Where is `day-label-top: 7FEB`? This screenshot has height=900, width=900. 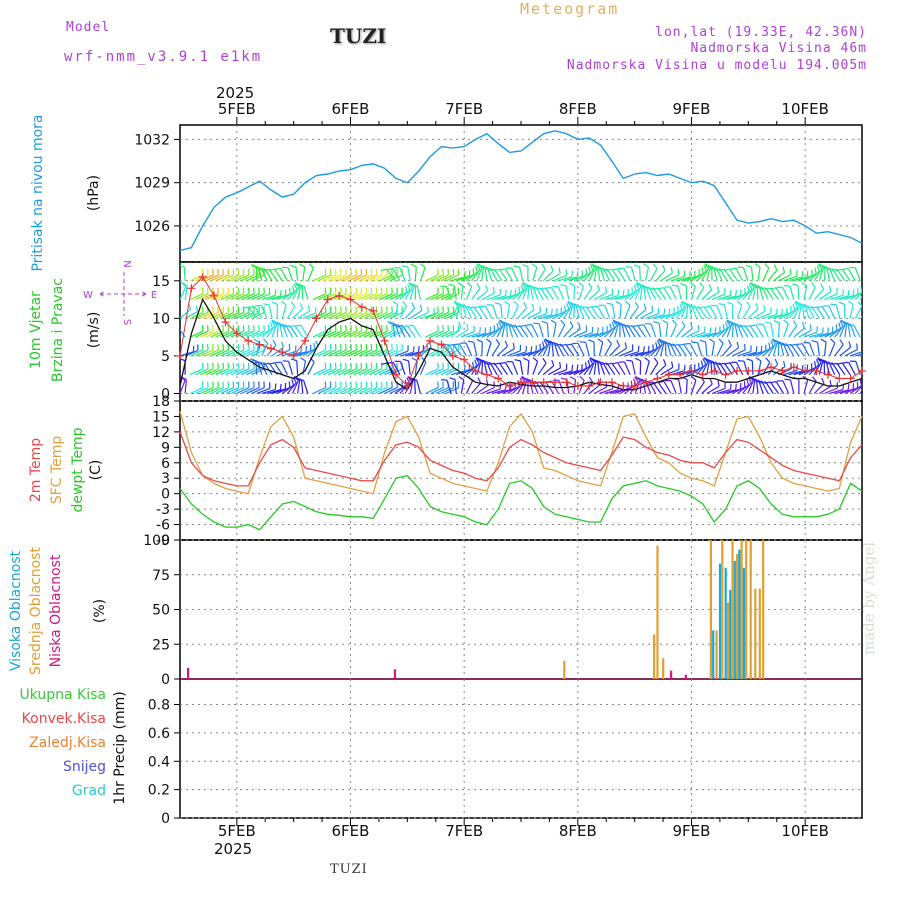
day-label-top: 7FEB is located at coordinates (464, 109).